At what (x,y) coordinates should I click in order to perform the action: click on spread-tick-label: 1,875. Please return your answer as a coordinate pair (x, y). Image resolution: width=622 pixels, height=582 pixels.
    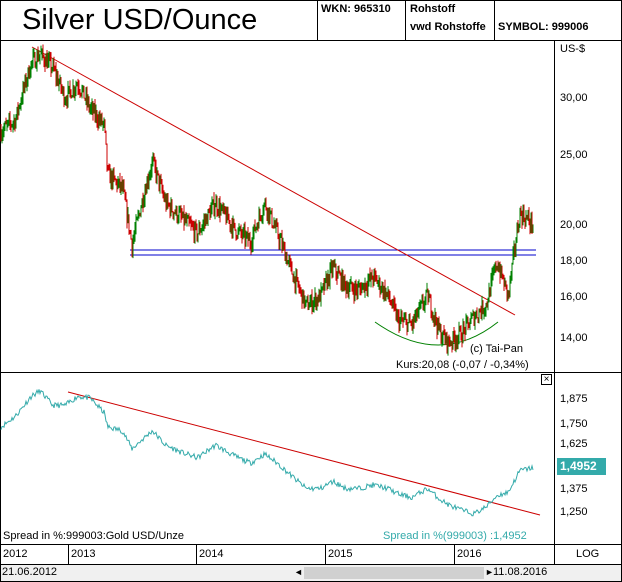
    Looking at the image, I should click on (574, 399).